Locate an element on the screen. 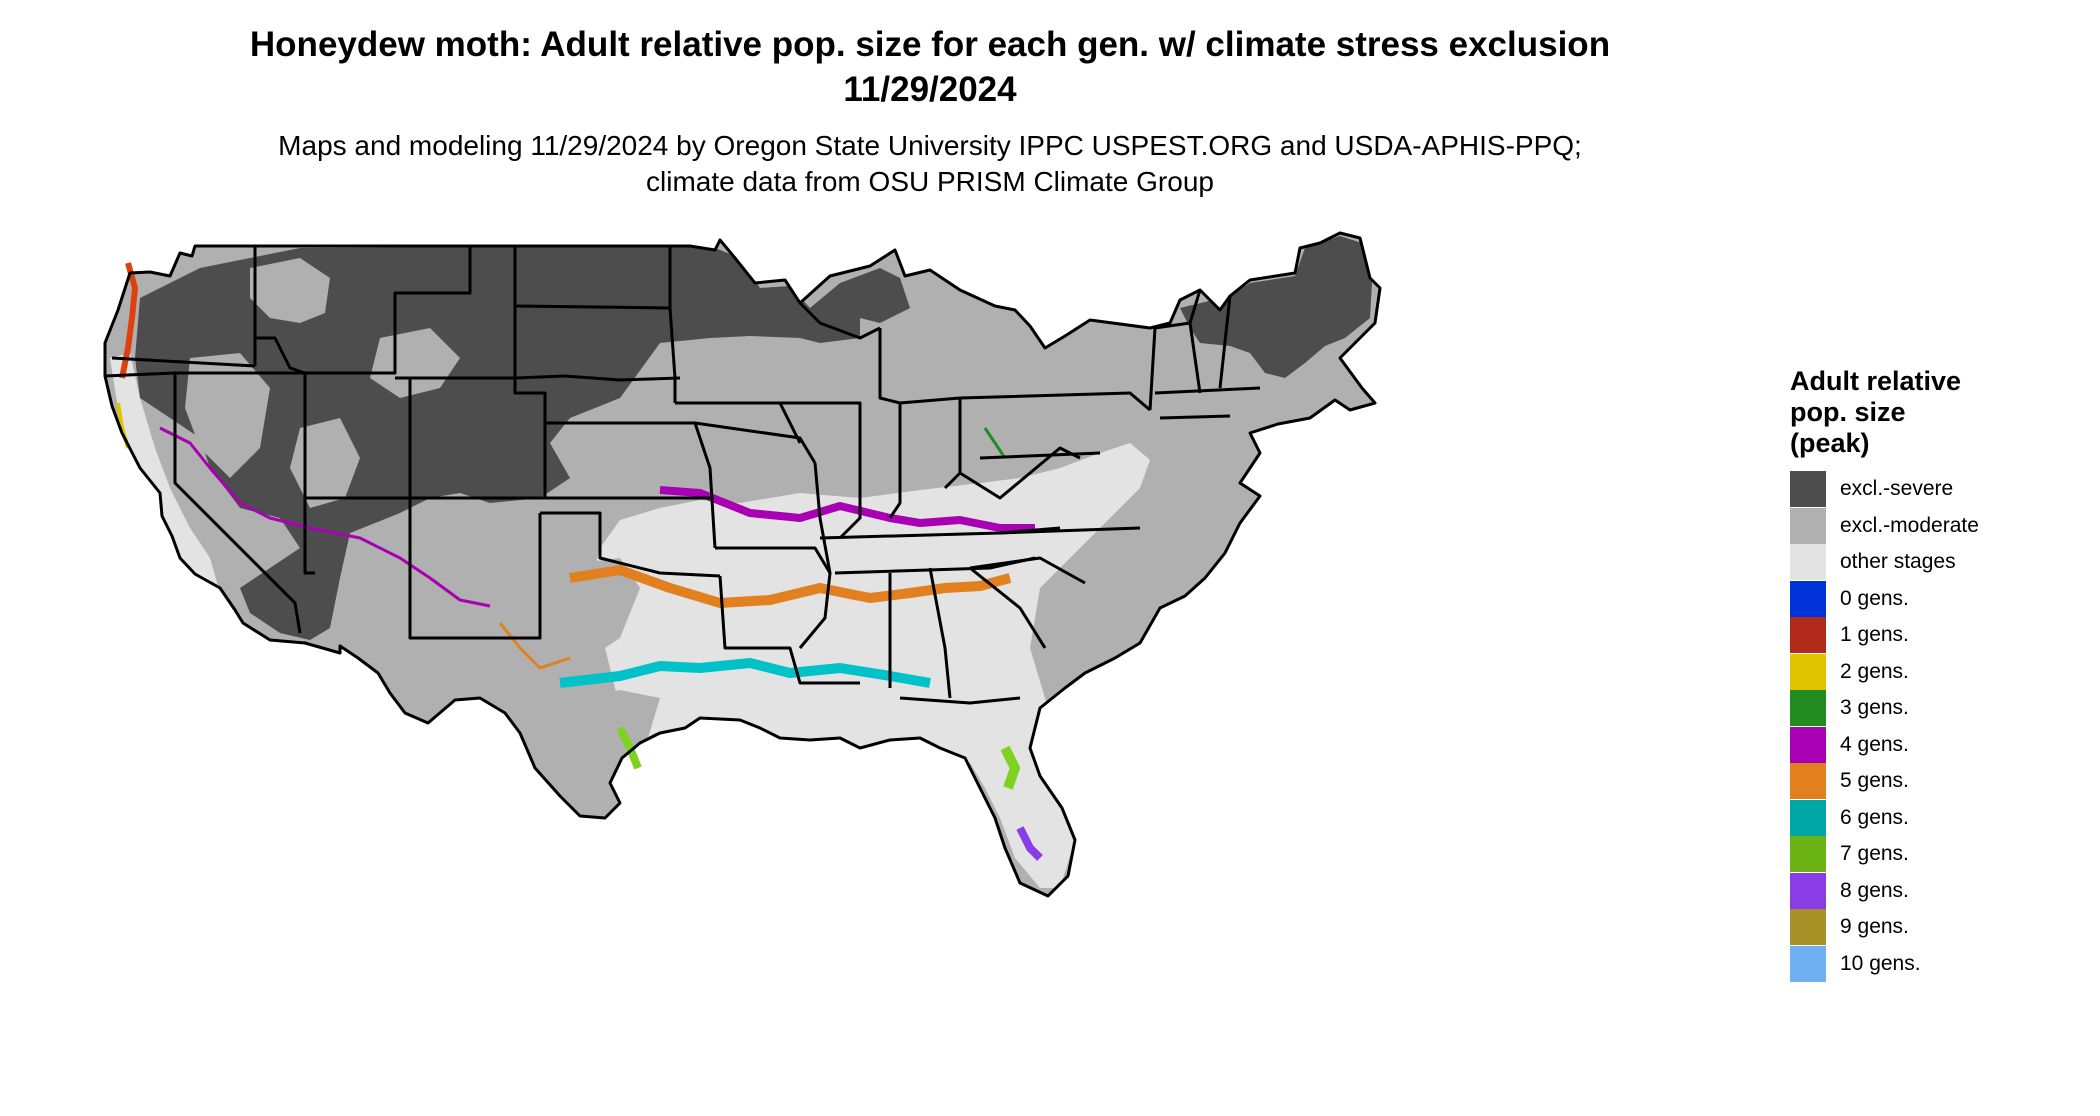 The width and height of the screenshot is (2100, 1116). legend-item: 3 gens. is located at coordinates (1935, 708).